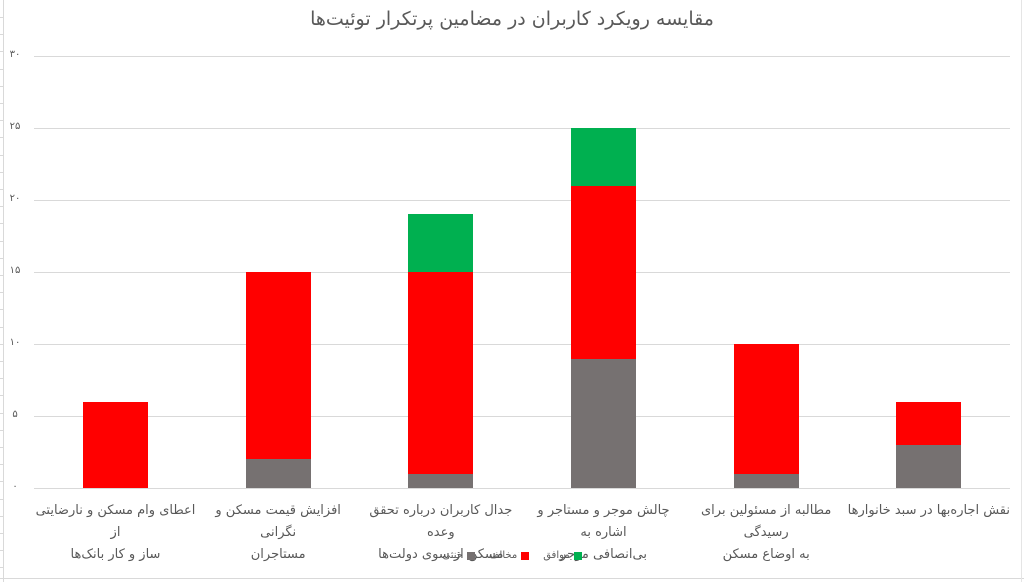 This screenshot has height=582, width=1024. What do you see at coordinates (556, 555) in the screenshot?
I see `legend-label: موافق` at bounding box center [556, 555].